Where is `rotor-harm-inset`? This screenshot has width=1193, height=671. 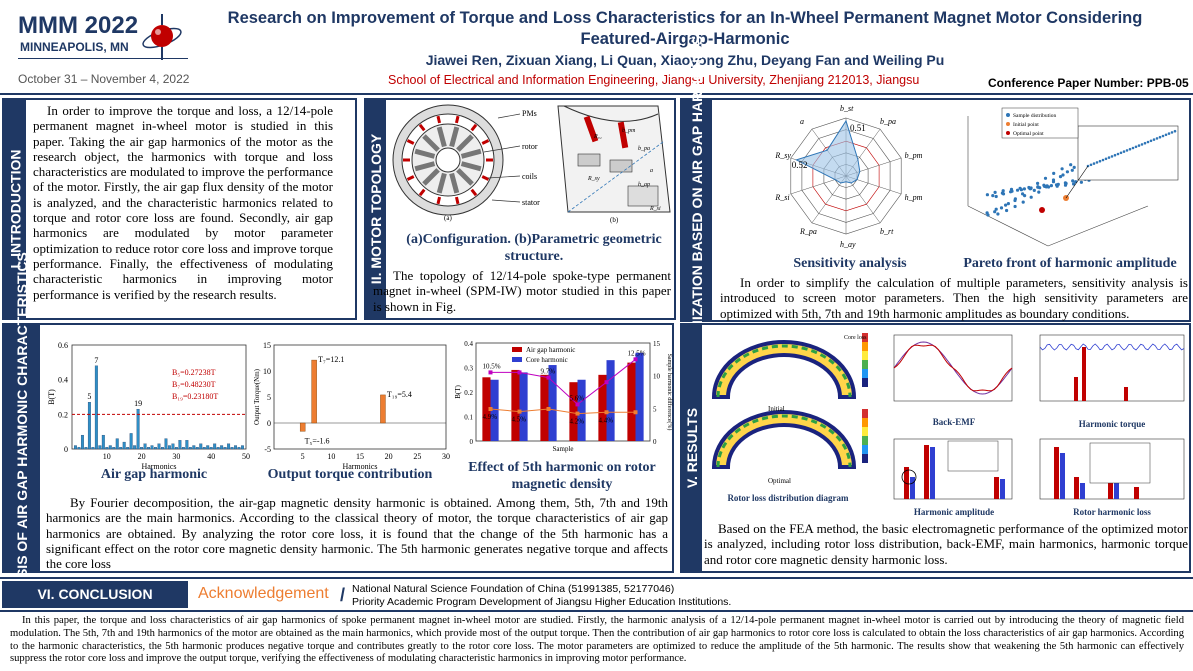 rotor-harm-inset is located at coordinates (1120, 463).